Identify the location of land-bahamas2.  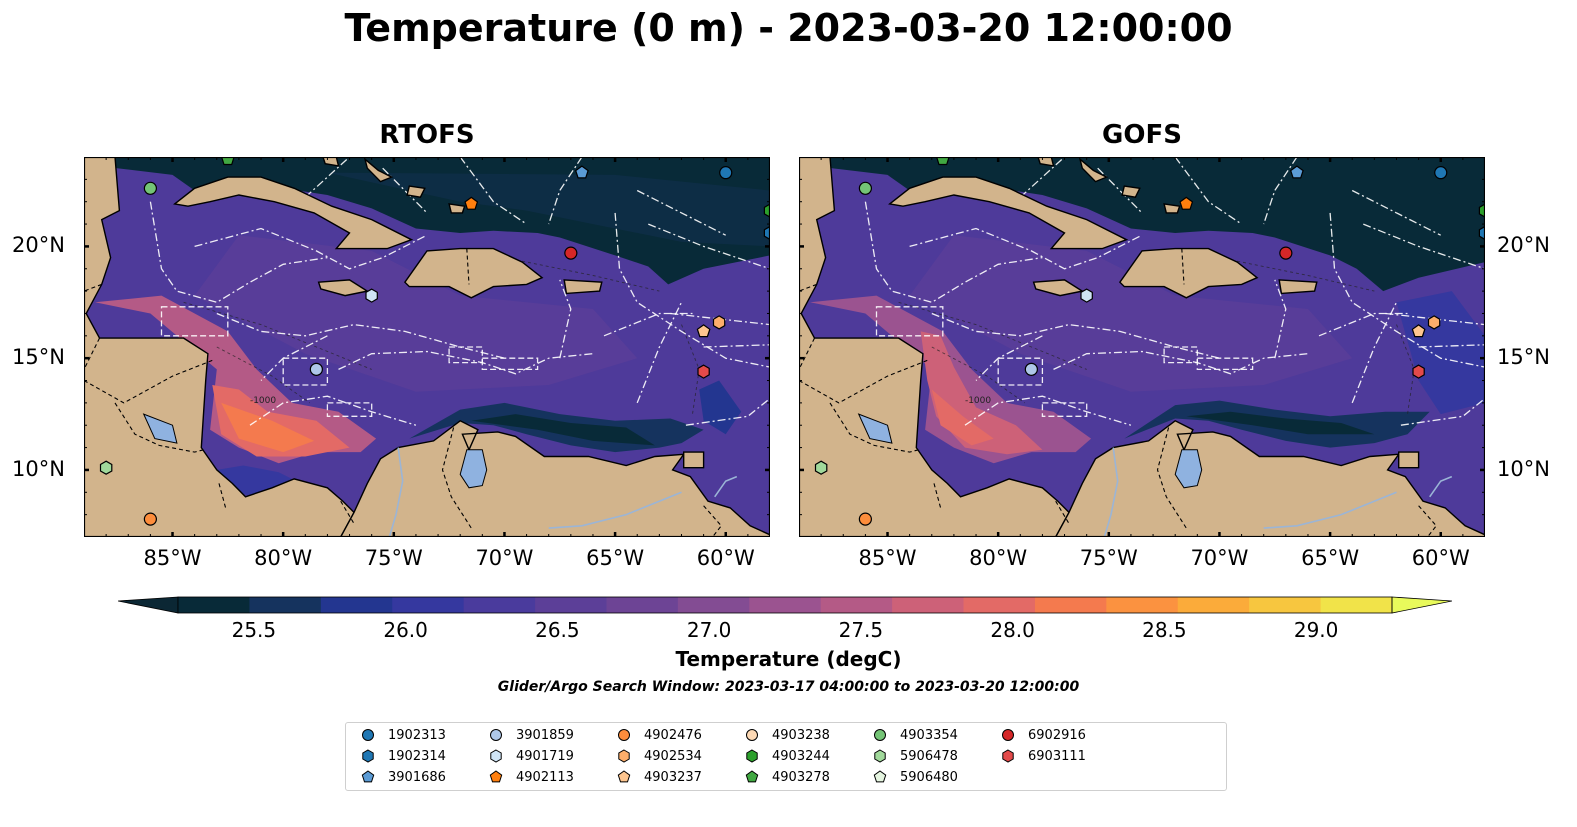
(378, 170).